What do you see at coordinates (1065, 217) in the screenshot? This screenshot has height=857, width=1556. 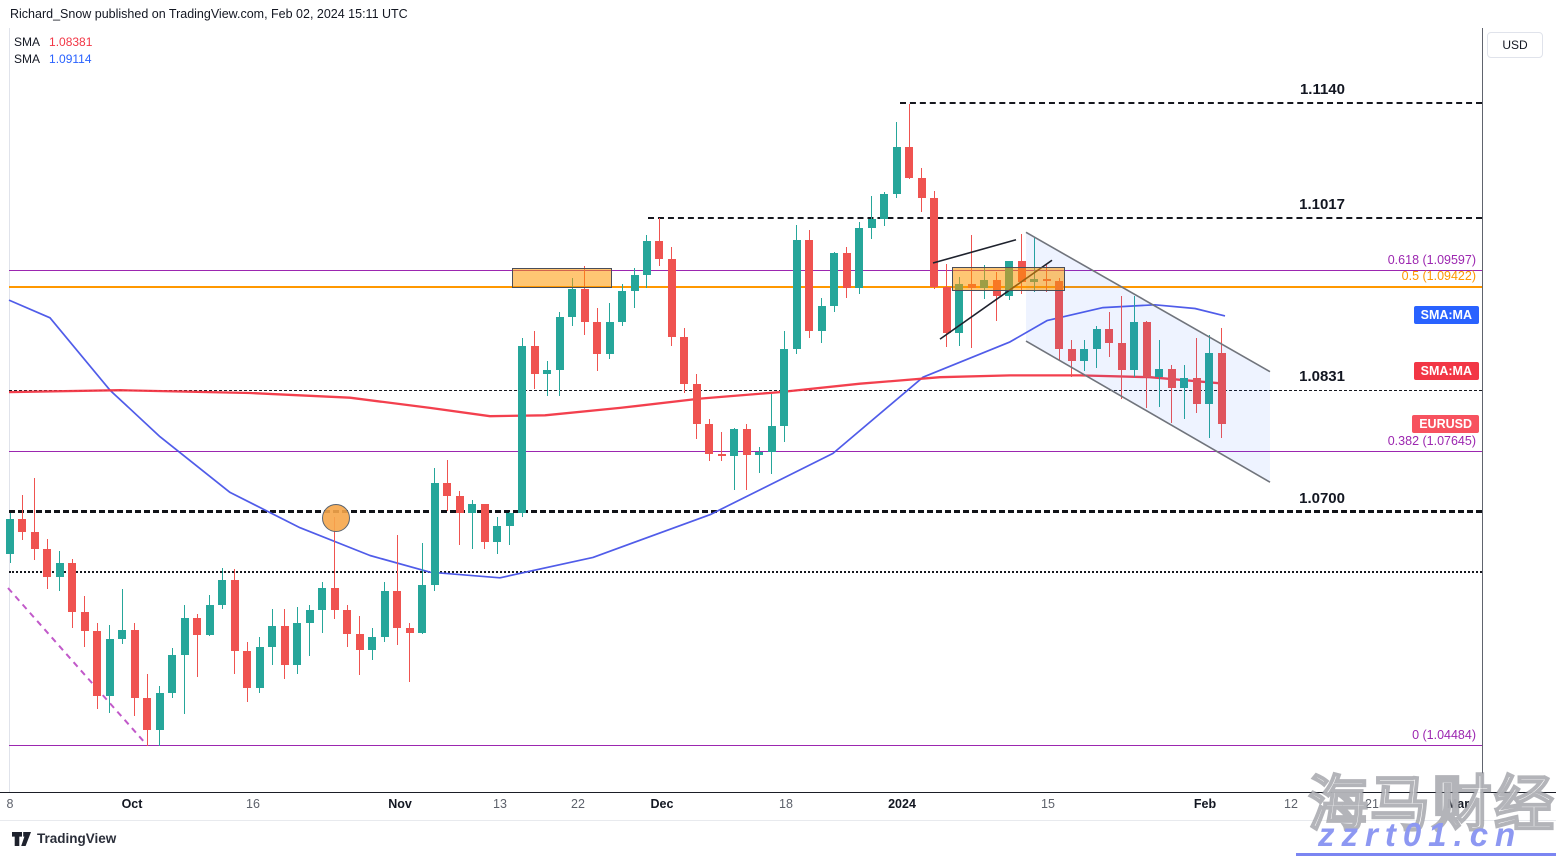 I see `level-line-1.1017` at bounding box center [1065, 217].